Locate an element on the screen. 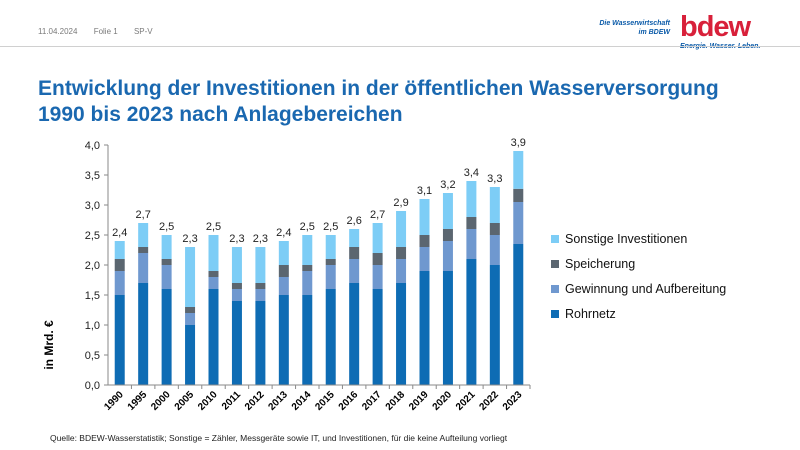 This screenshot has width=800, height=450. bar-gewinnung-und-aufbereitung-2012 is located at coordinates (260, 295).